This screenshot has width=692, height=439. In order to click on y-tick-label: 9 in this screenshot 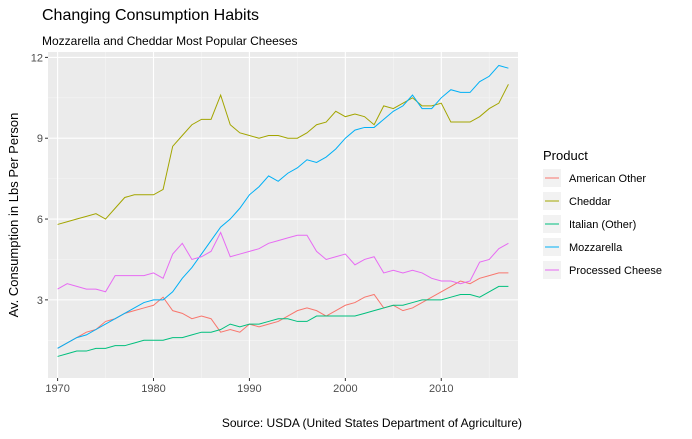, I will do `click(40, 139)`.